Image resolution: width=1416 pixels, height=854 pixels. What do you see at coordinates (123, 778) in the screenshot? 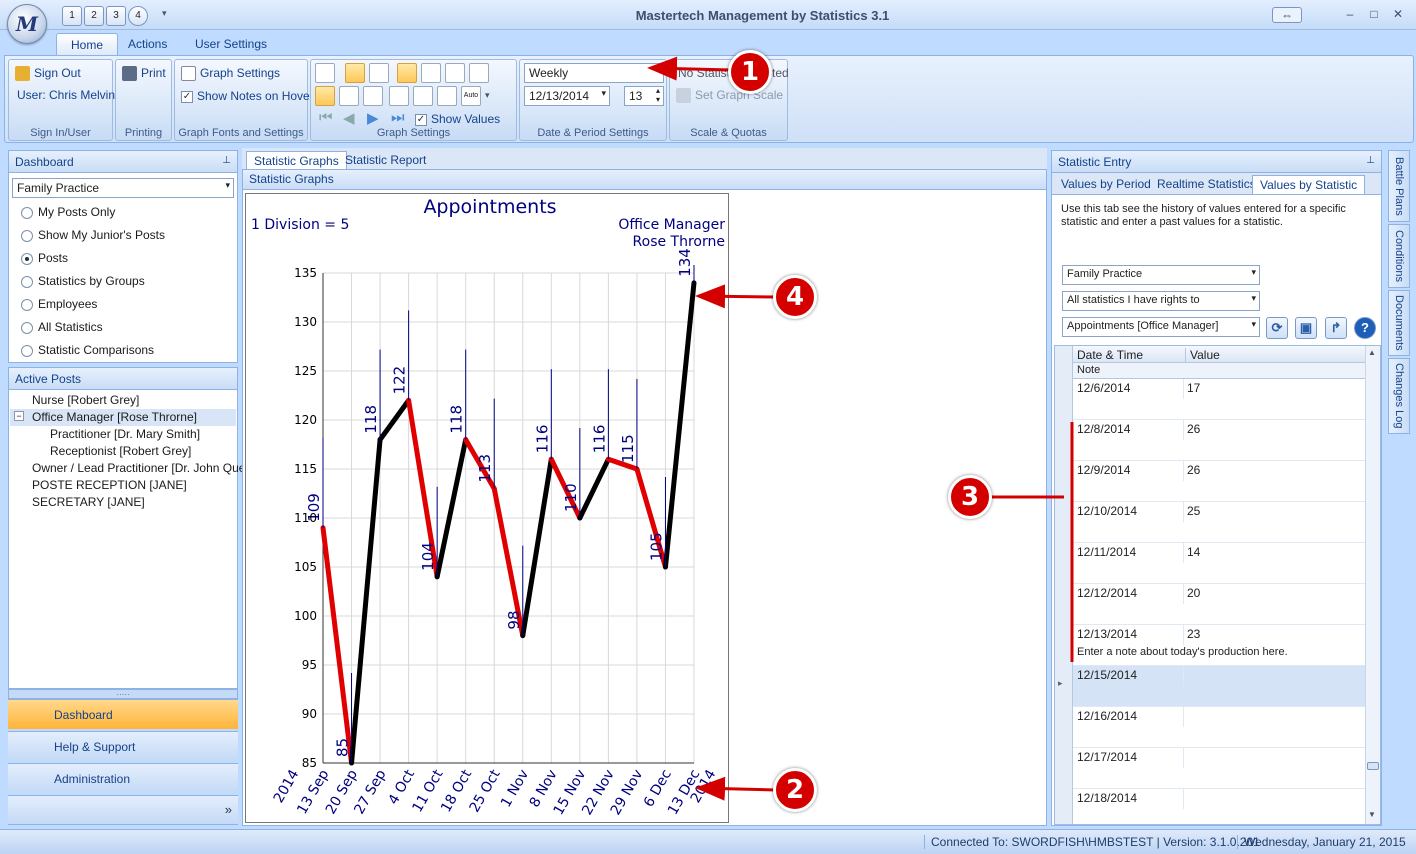
I see `nav-administration: Administration` at bounding box center [123, 778].